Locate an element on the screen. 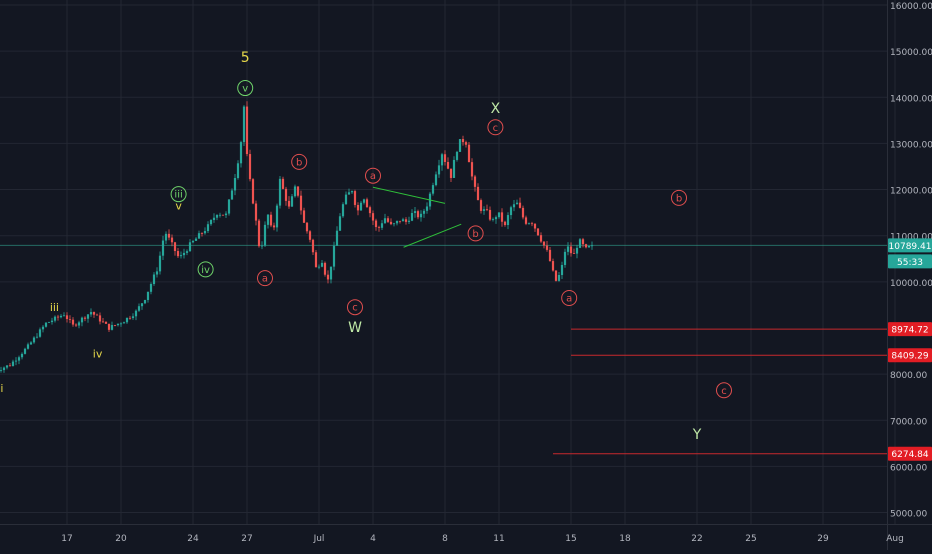  x-tick-label: 22 is located at coordinates (696, 539).